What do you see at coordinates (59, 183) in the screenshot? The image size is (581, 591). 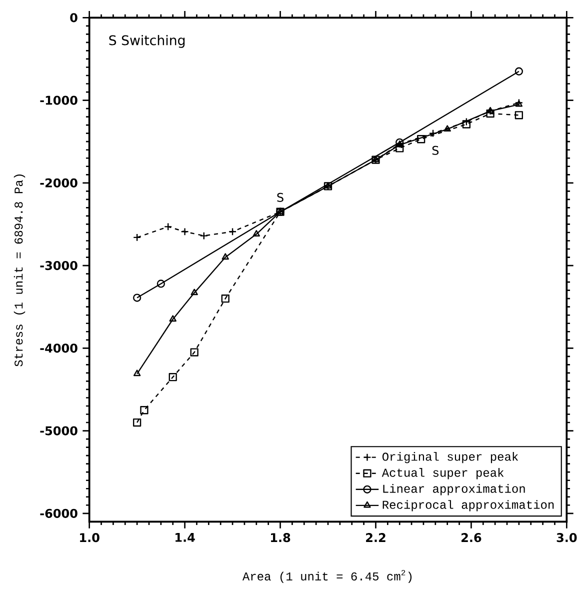 I see `y-tick-label: -2000` at bounding box center [59, 183].